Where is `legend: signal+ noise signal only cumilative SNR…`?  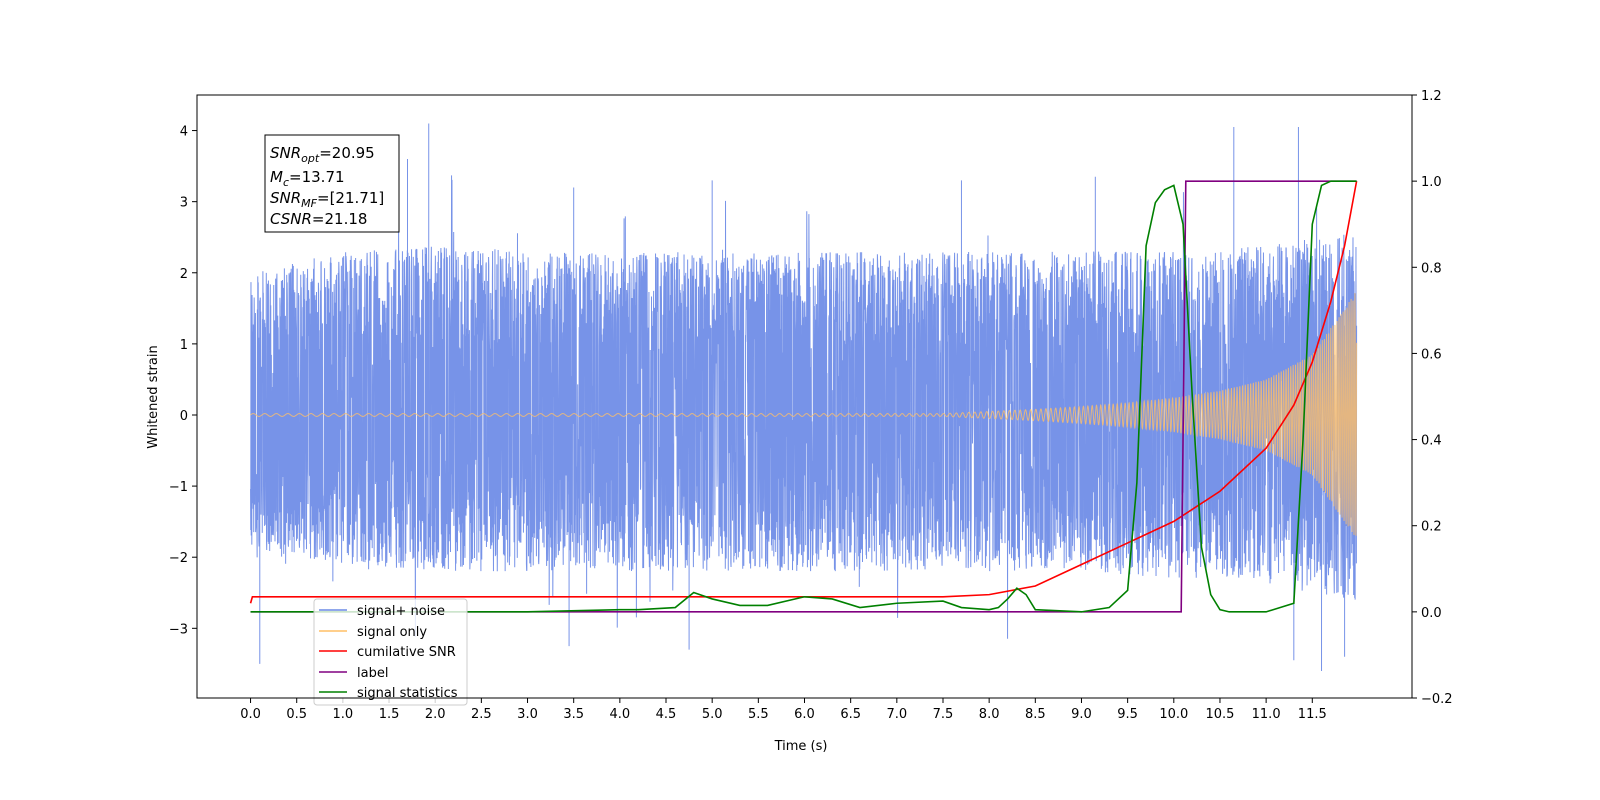 legend: signal+ noise signal only cumilative SNR… is located at coordinates (390, 652).